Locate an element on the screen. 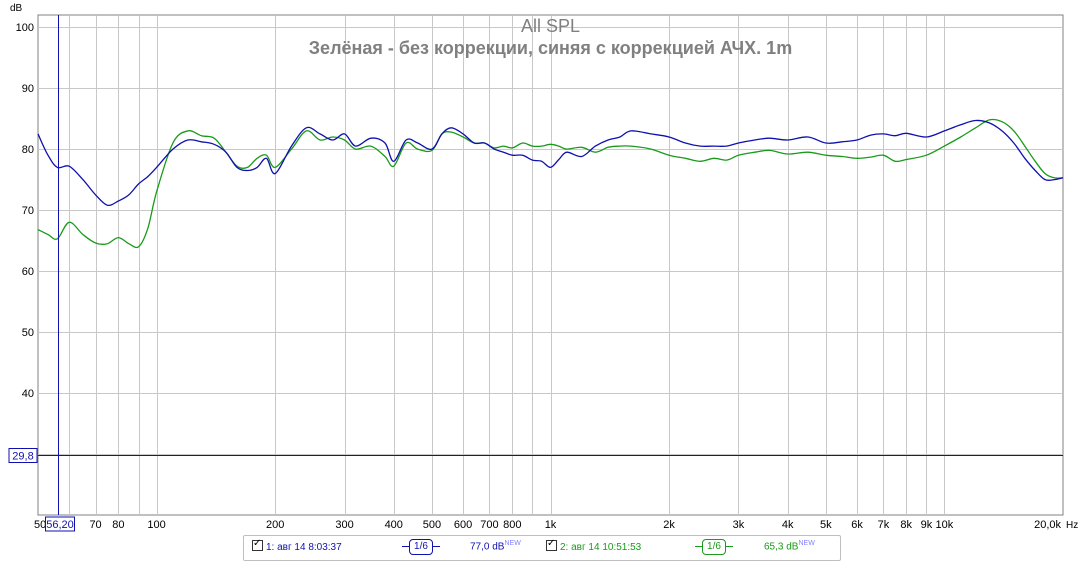 This screenshot has width=1082, height=561. legend-label-1: 1: авг 14 8:03:37 is located at coordinates (304, 547).